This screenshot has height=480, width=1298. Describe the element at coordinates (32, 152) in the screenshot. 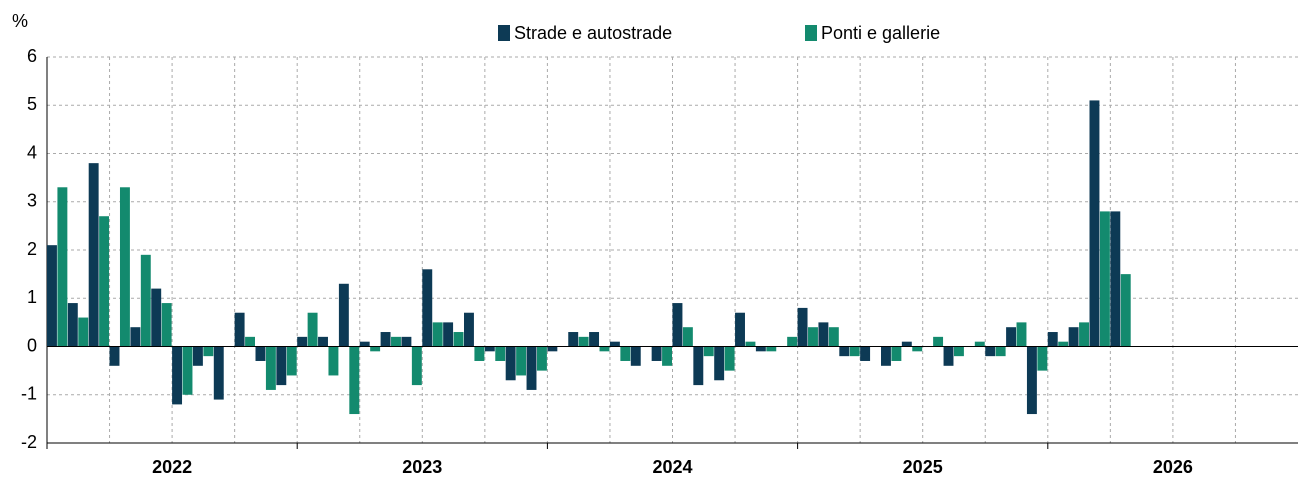

I see `y-tick-label: 4` at that location.